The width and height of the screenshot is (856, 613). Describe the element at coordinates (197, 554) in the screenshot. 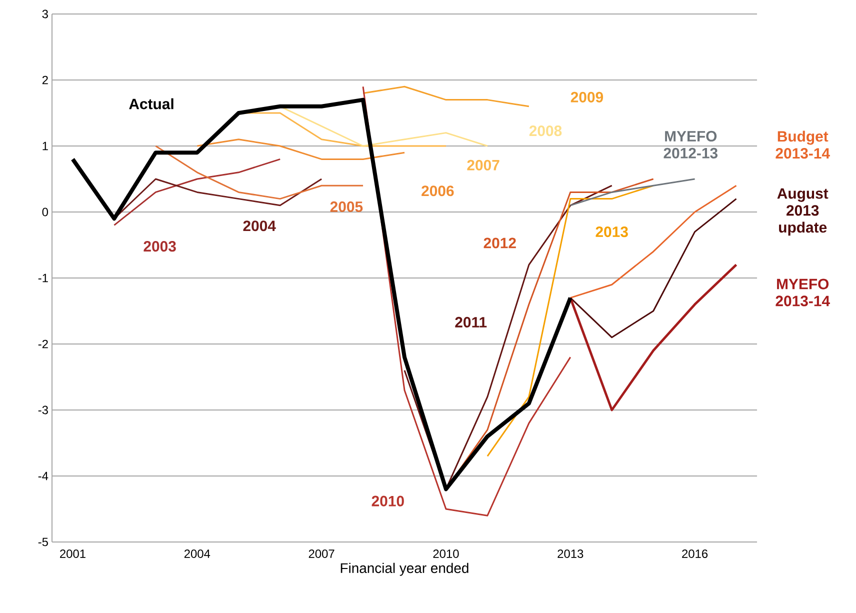

I see `x-tick-label: 2004` at that location.